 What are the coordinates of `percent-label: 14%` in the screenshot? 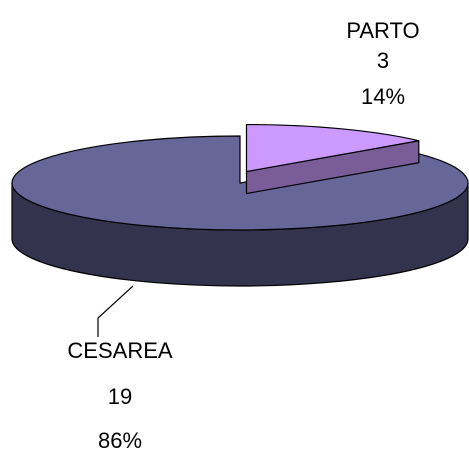 It's located at (383, 96).